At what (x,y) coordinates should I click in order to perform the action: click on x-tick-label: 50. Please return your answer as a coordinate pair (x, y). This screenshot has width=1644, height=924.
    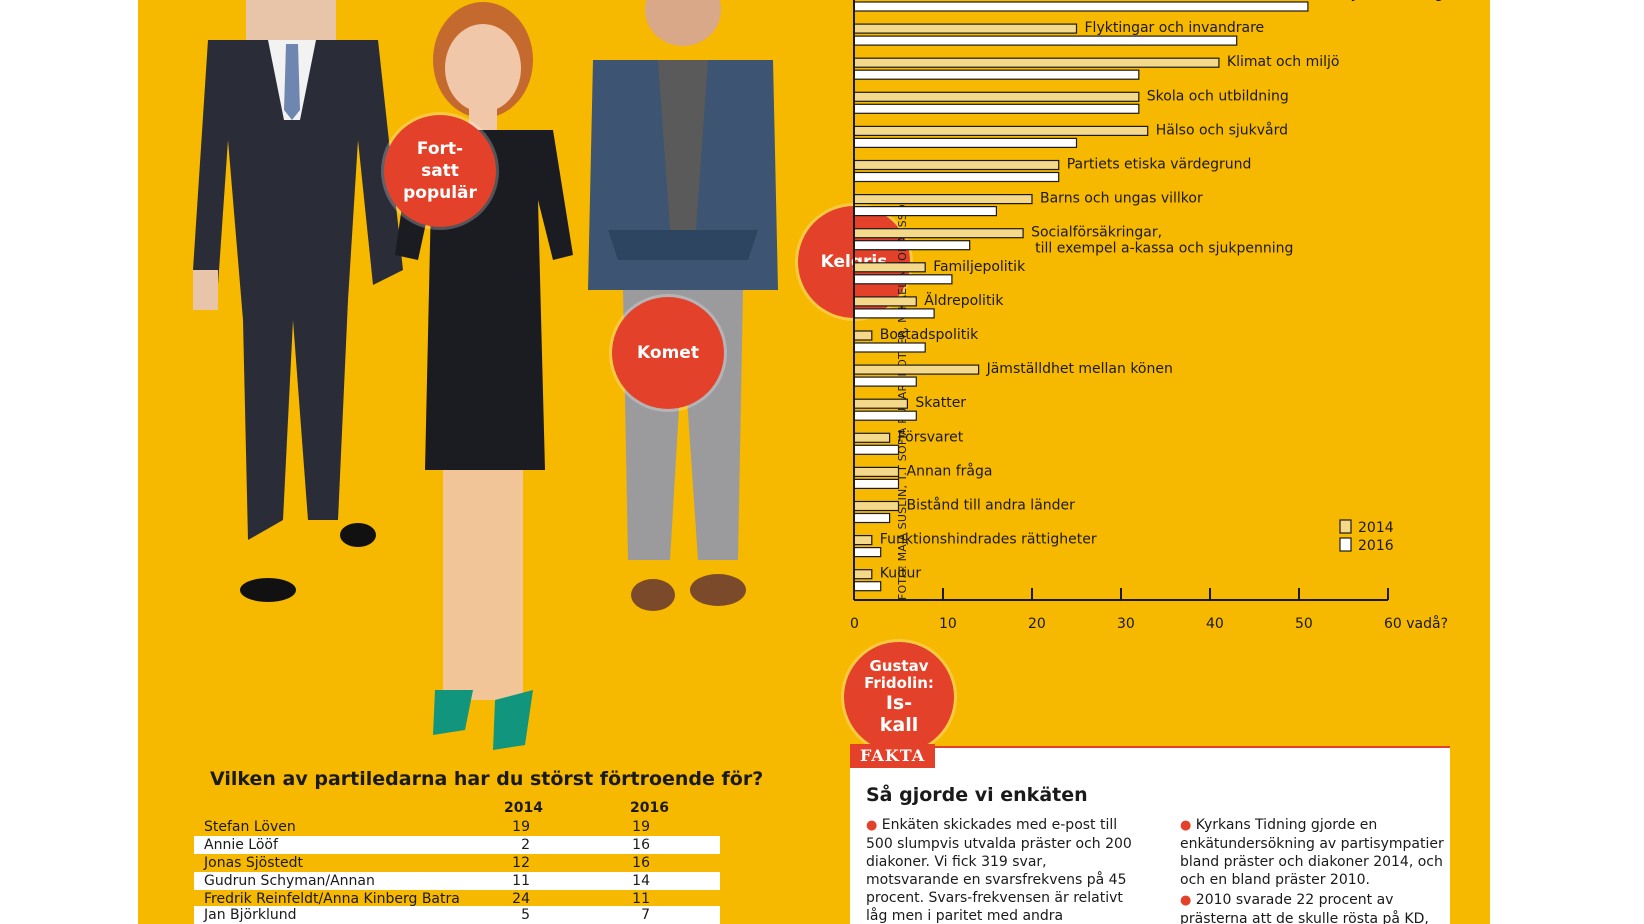
    Looking at the image, I should click on (1304, 624).